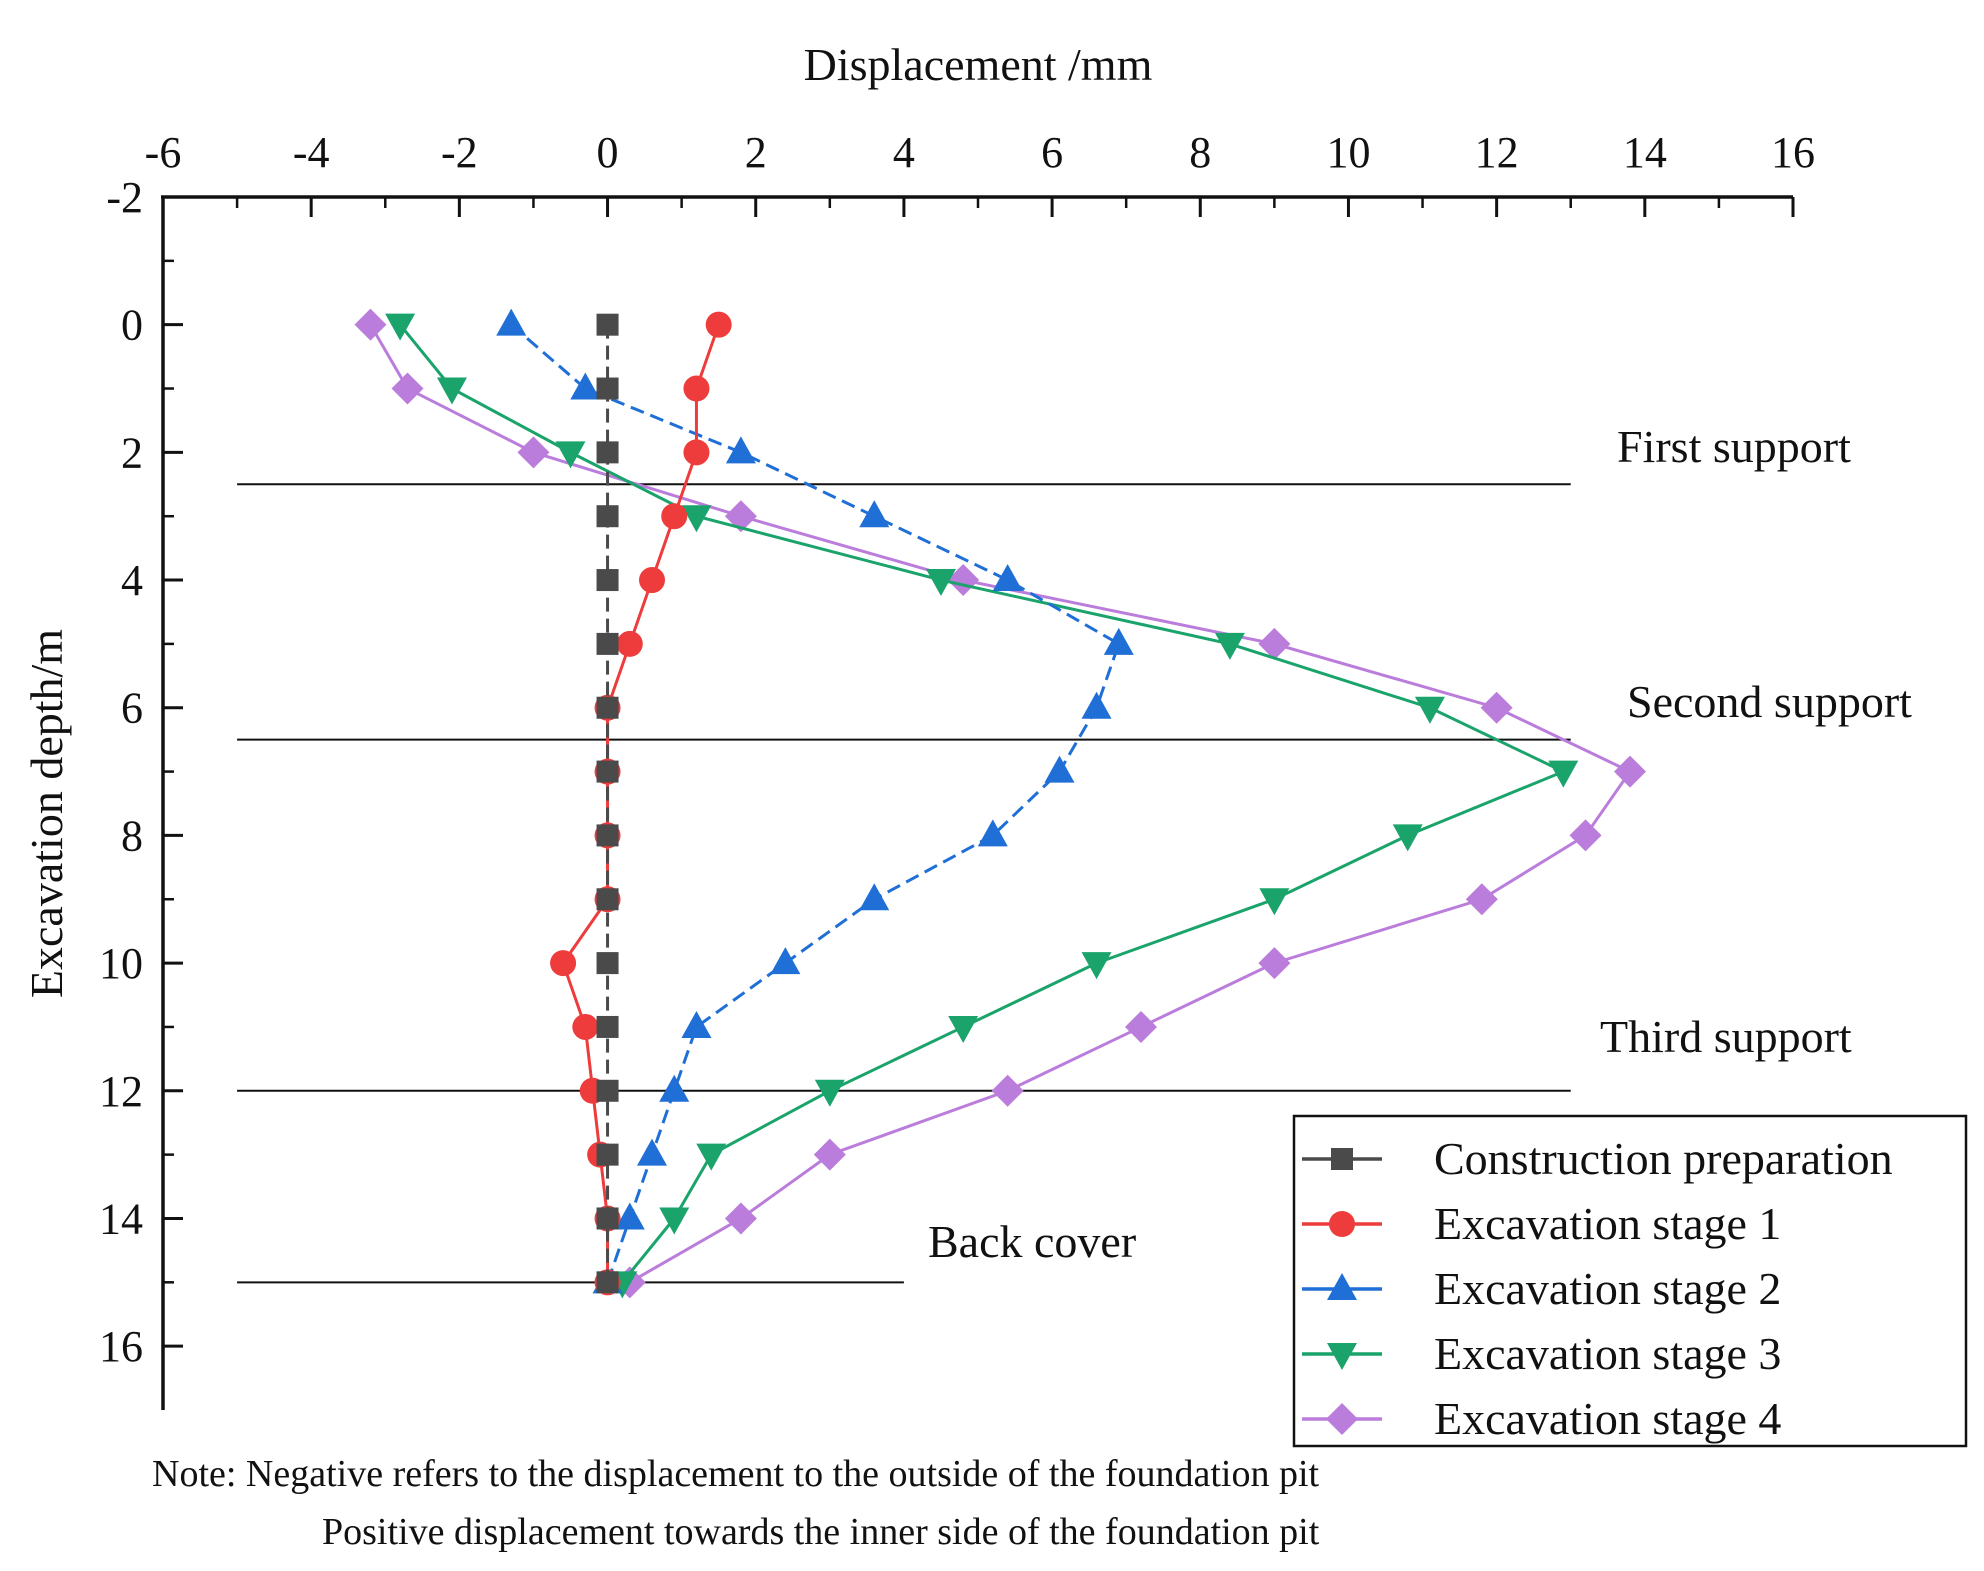 Image resolution: width=1984 pixels, height=1571 pixels. Describe the element at coordinates (1645, 152) in the screenshot. I see `x-tick-label: 14` at that location.